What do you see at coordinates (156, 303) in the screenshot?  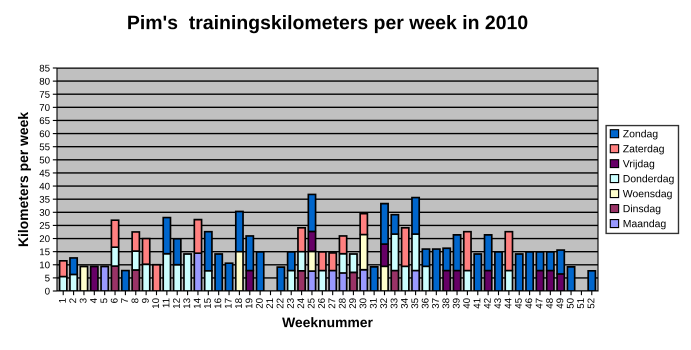 I see `x-tick-label: 10` at bounding box center [156, 303].